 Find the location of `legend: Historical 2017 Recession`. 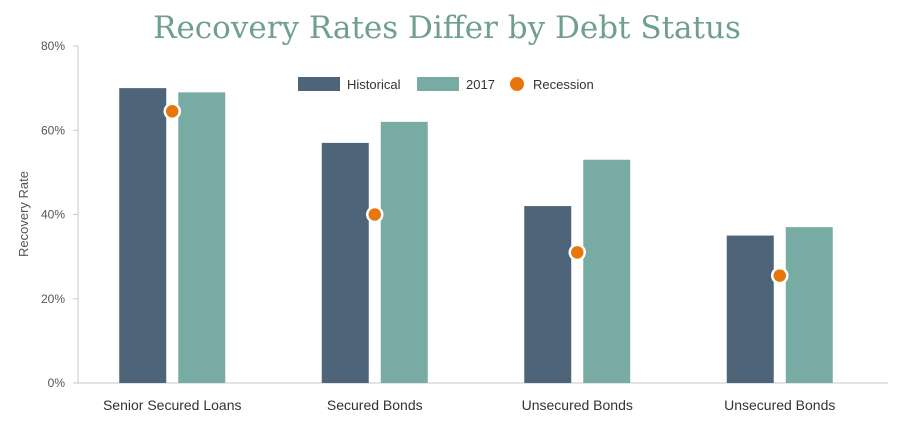

legend: Historical 2017 Recession is located at coordinates (446, 84).